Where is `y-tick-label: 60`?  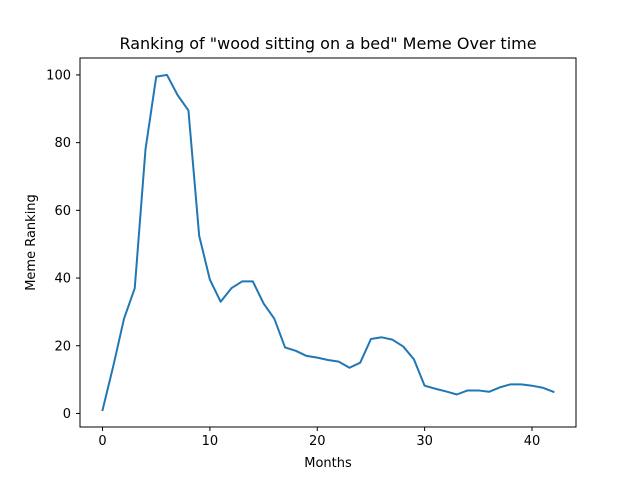
y-tick-label: 60 is located at coordinates (62, 211).